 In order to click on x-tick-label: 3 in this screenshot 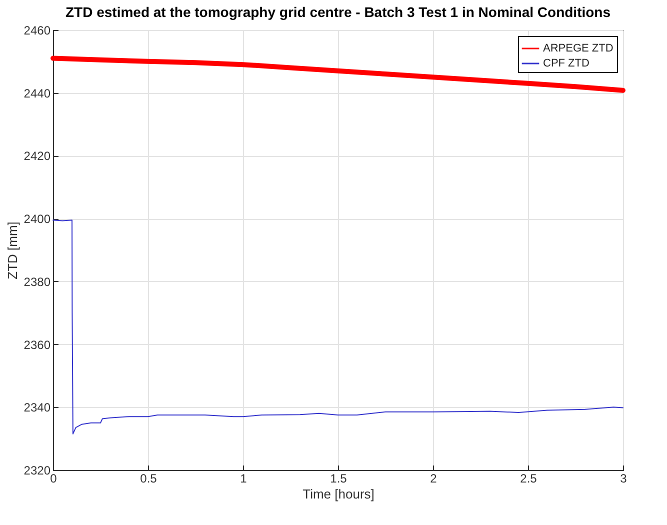, I will do `click(624, 479)`.